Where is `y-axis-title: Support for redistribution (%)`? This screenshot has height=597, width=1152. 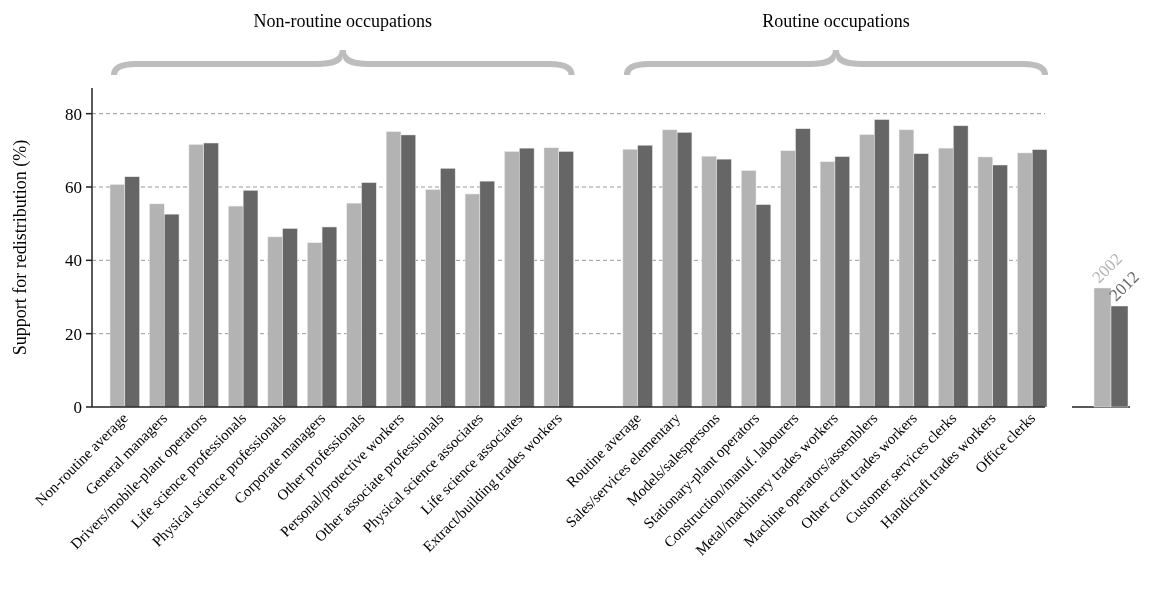
y-axis-title: Support for redistribution (%) is located at coordinates (20, 247).